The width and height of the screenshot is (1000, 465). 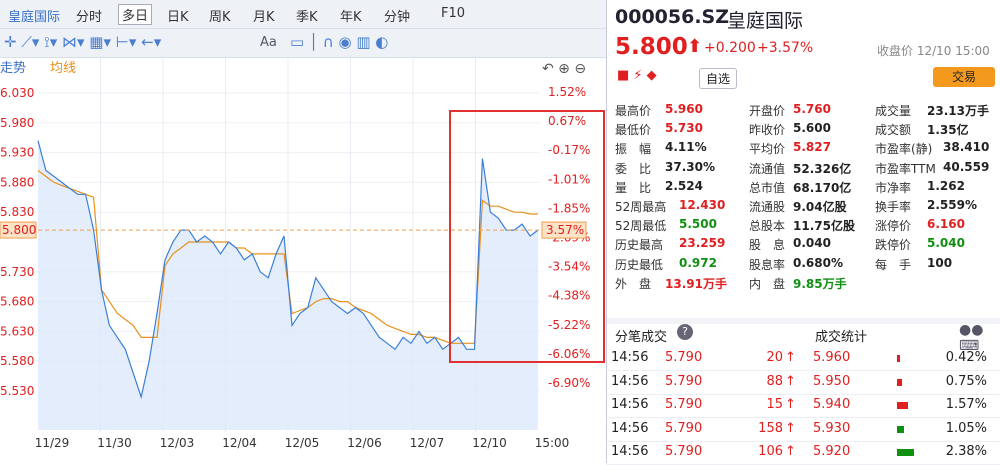 I want to click on period-tab: 年K, so click(x=351, y=17).